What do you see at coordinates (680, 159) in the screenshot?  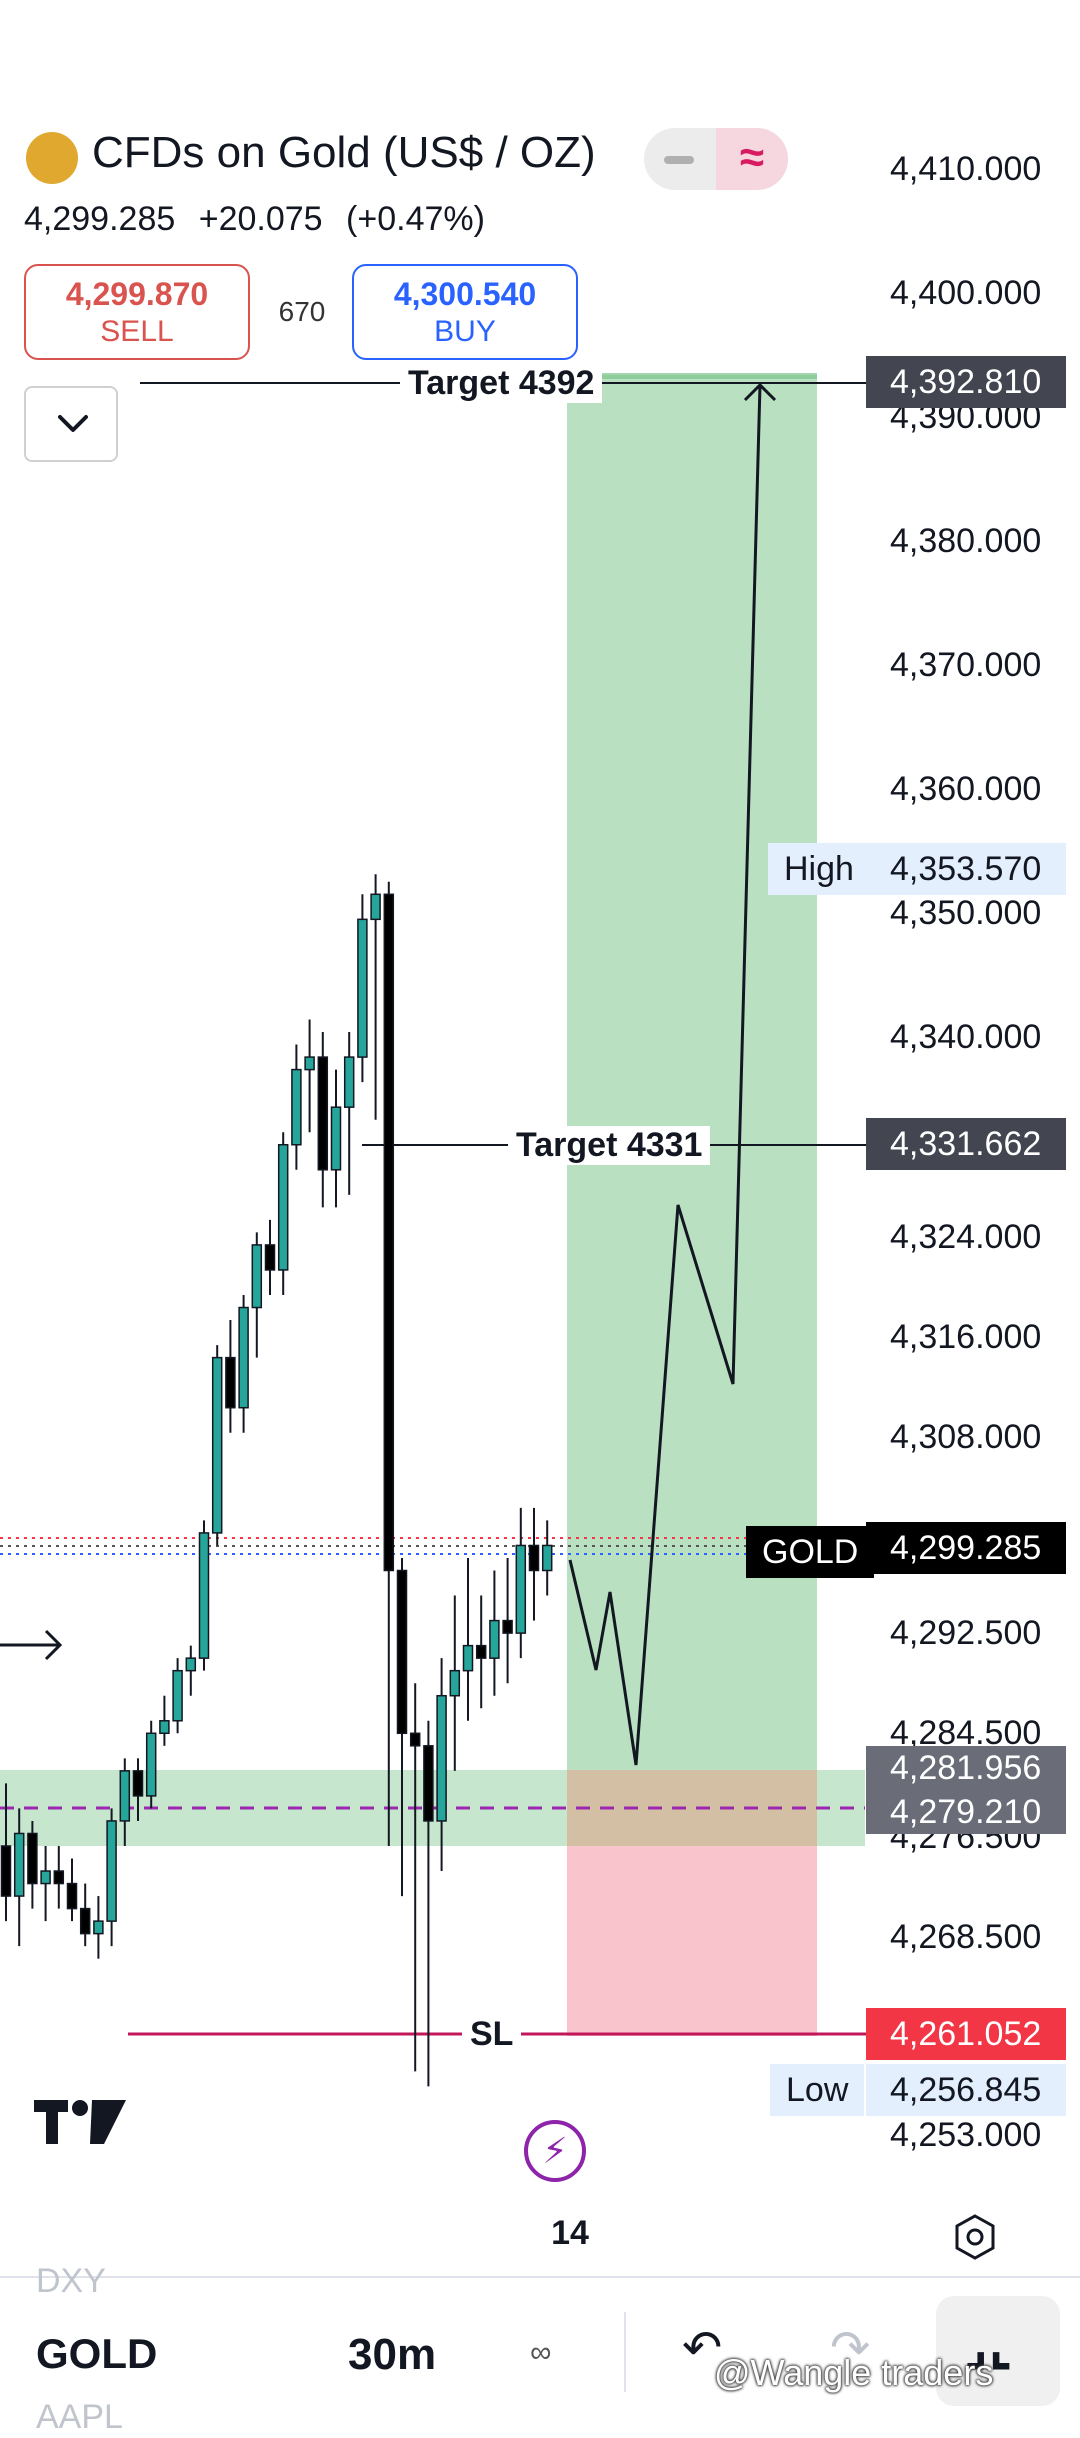 I see `minus-icon` at bounding box center [680, 159].